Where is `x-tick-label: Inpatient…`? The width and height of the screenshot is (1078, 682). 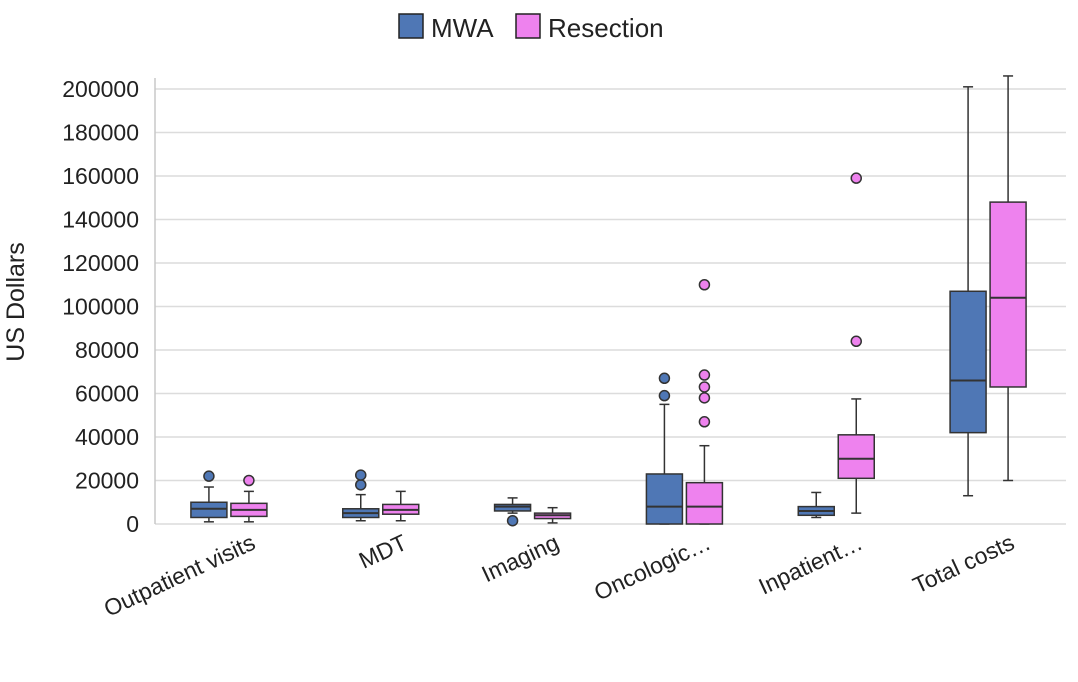
x-tick-label: Inpatient… is located at coordinates (811, 564).